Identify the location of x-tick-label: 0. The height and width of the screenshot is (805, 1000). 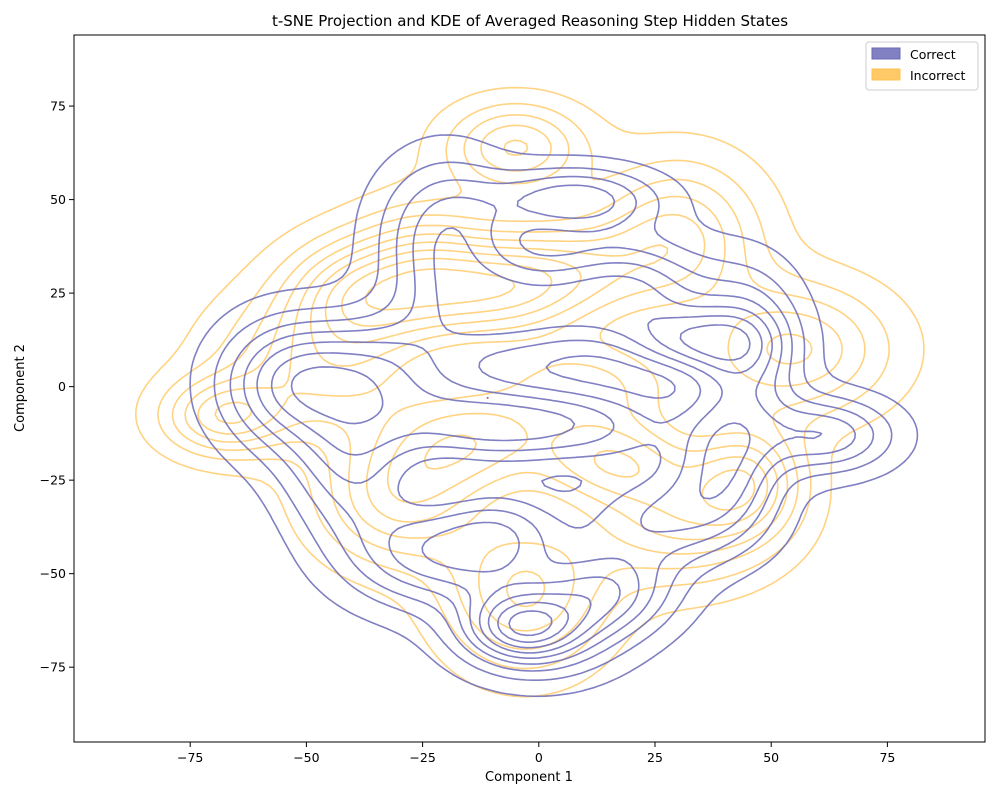
(539, 757).